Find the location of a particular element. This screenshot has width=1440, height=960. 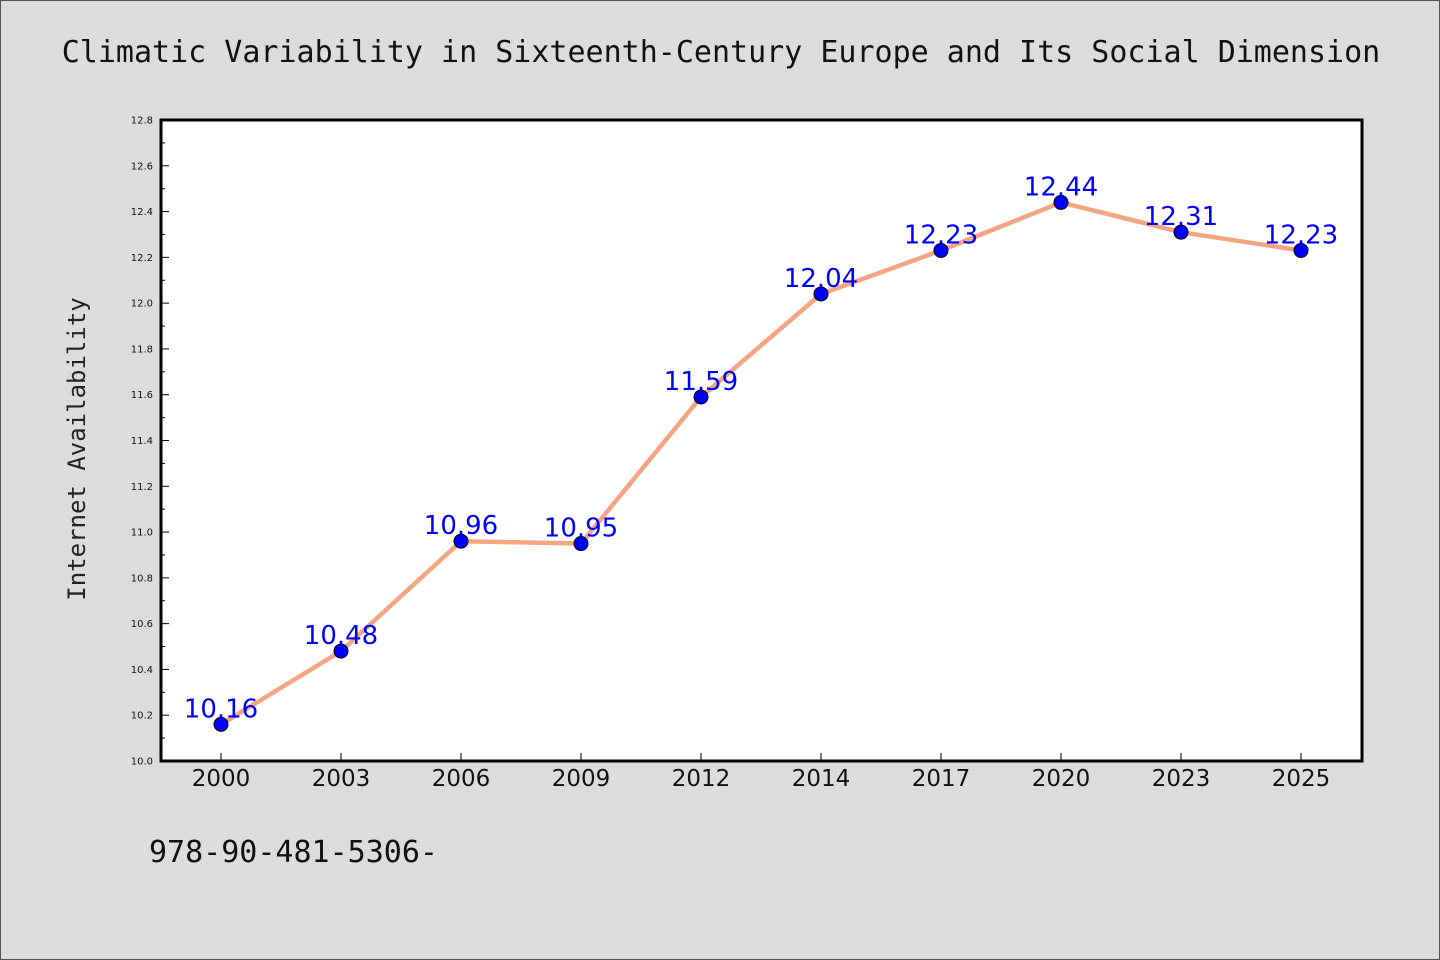

x-tick-label: 2006 is located at coordinates (461, 779).